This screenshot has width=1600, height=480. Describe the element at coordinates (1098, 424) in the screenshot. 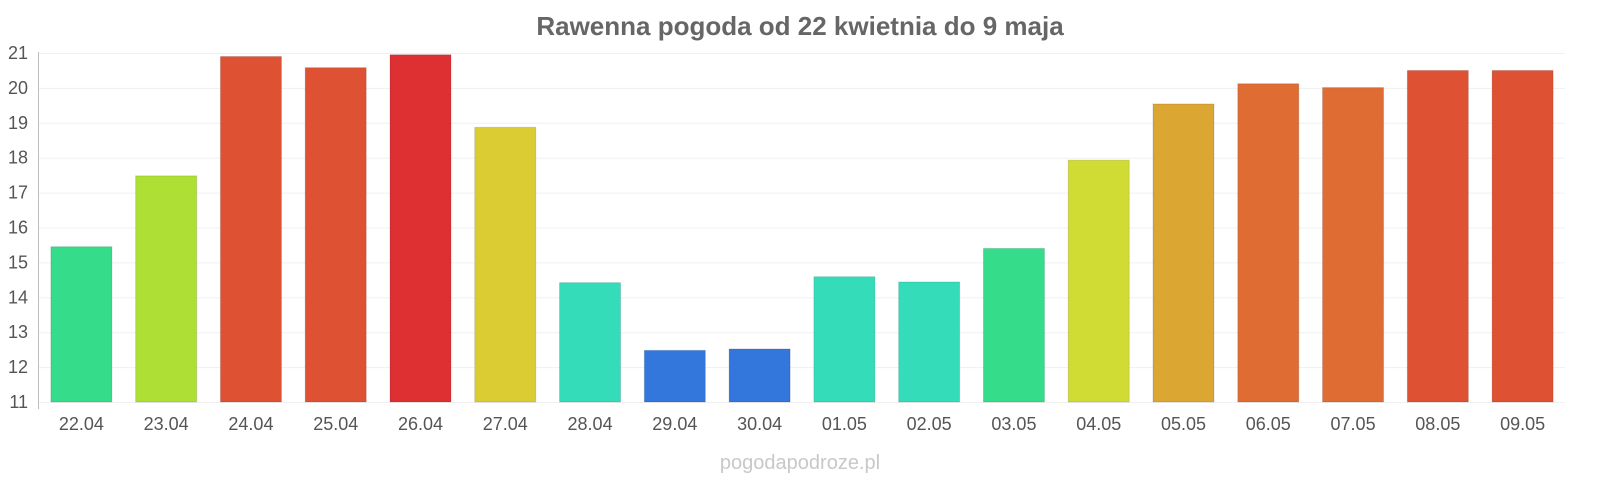

I see `x-tick-label: 04.05` at that location.